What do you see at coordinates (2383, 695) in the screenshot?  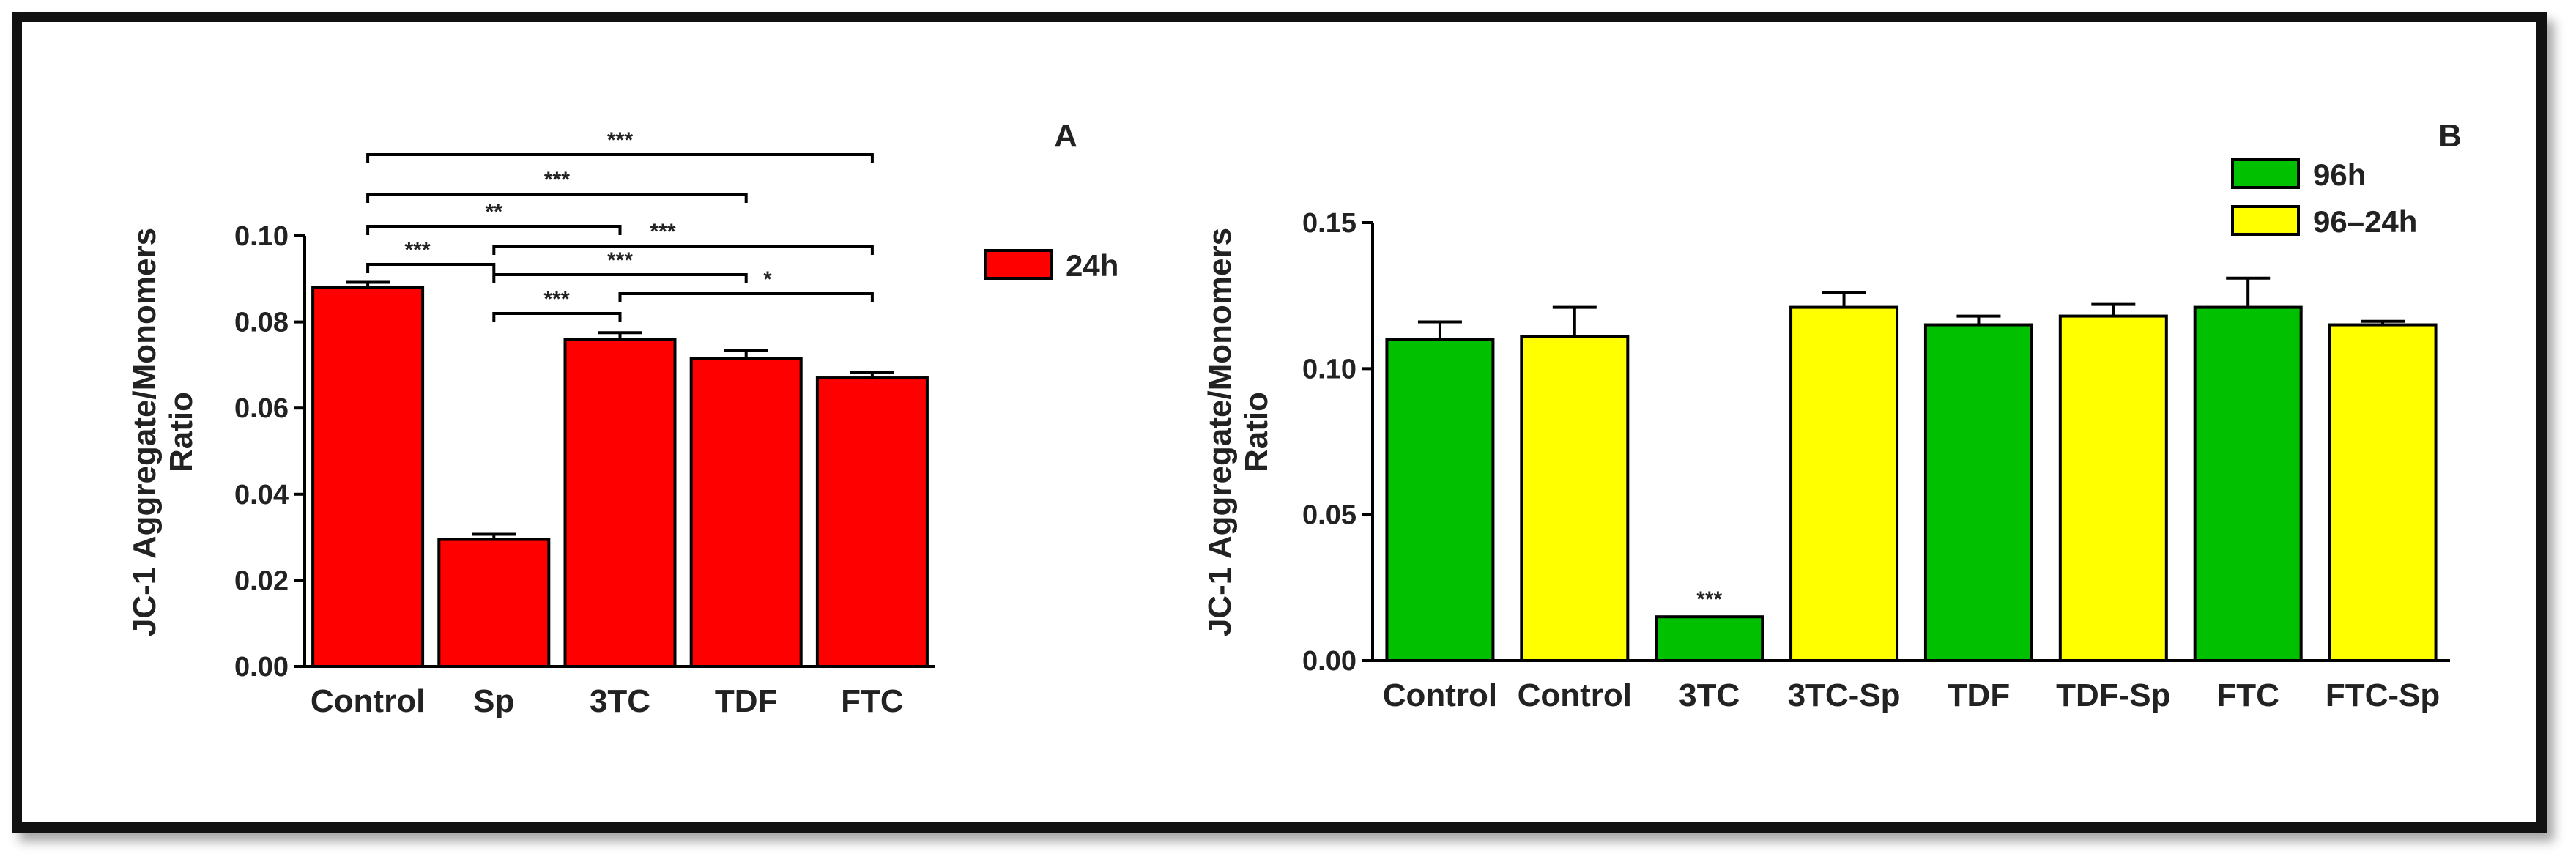 I see `category-label-7: FTC-Sp` at bounding box center [2383, 695].